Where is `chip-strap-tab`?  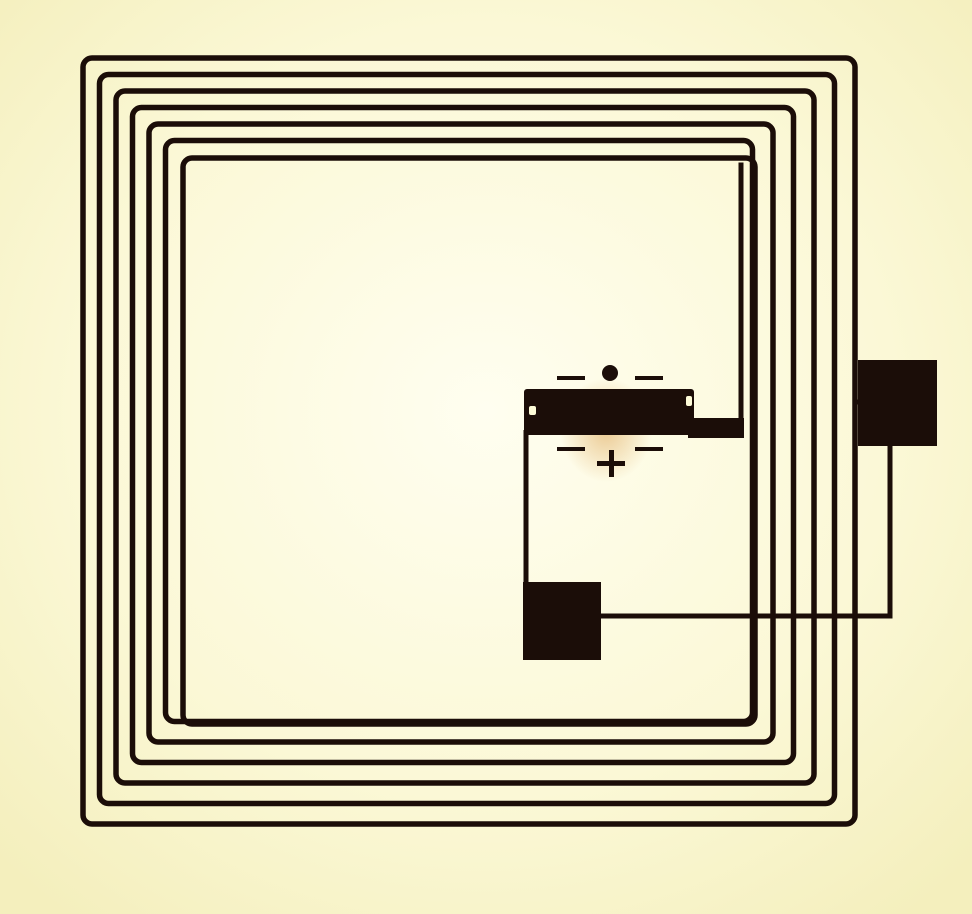
chip-strap-tab is located at coordinates (716, 428).